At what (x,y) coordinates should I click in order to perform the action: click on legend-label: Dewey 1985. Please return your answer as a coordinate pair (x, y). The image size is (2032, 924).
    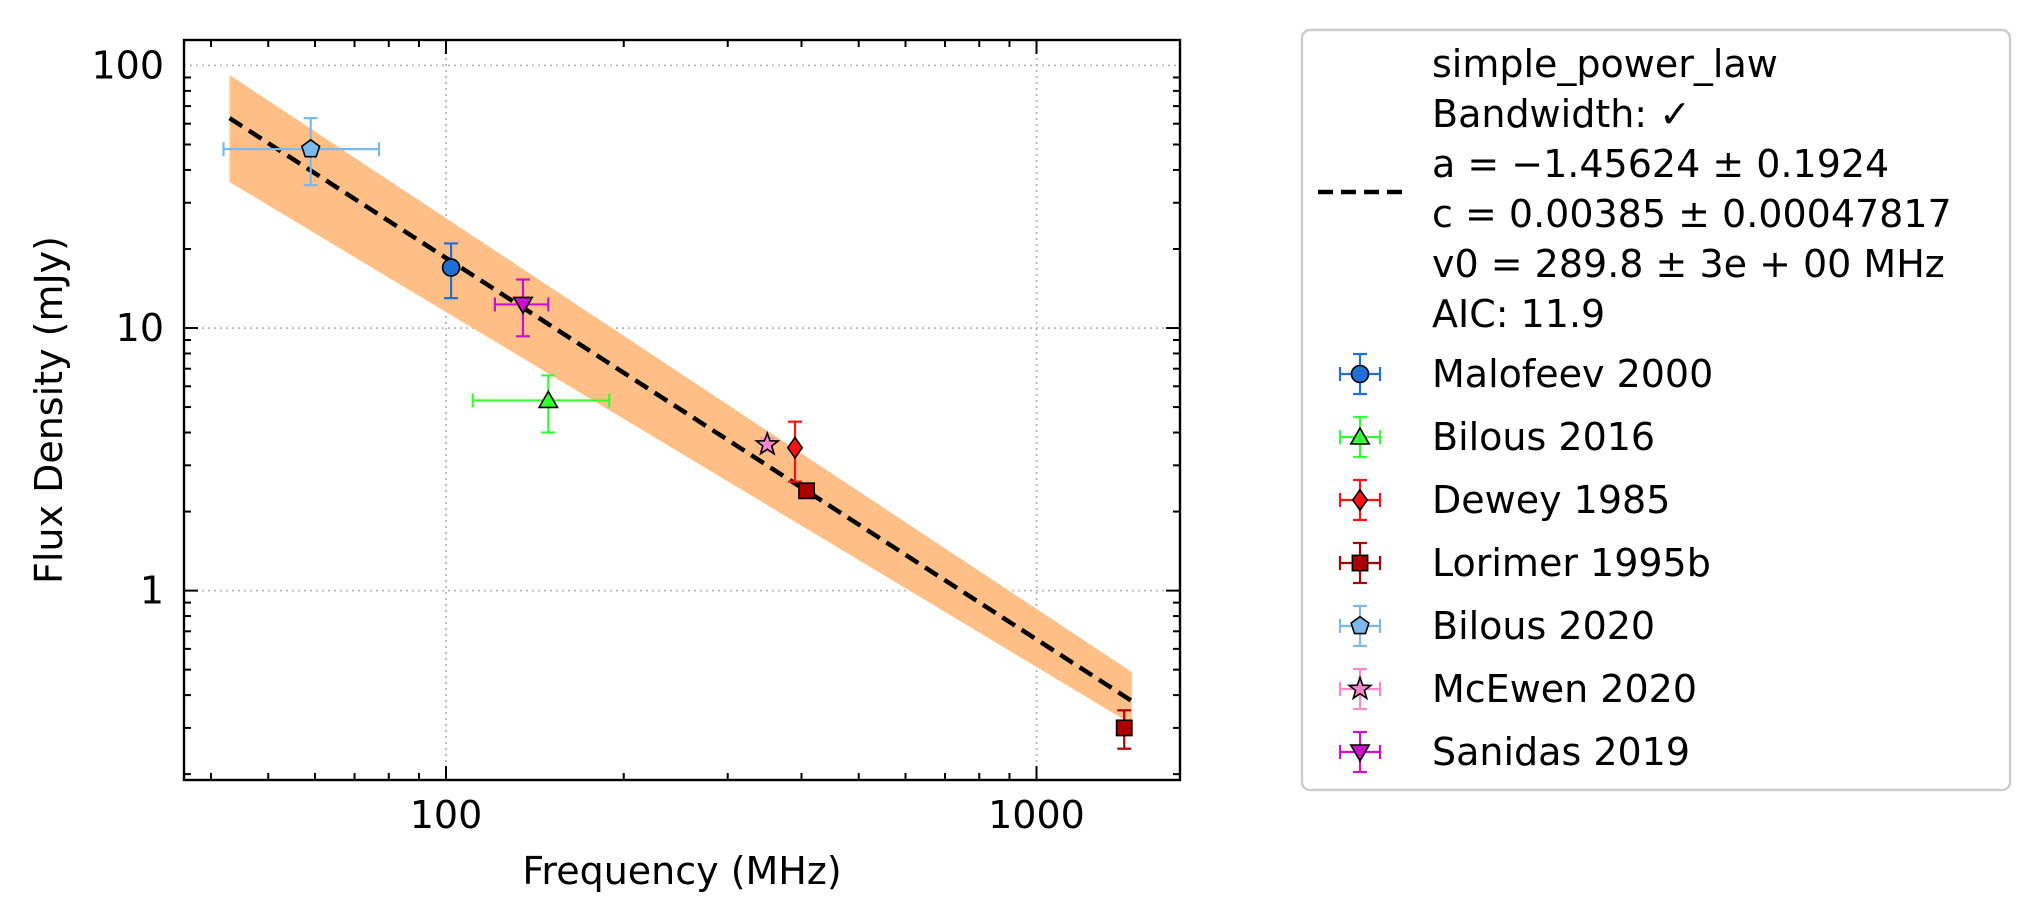
    Looking at the image, I should click on (1551, 500).